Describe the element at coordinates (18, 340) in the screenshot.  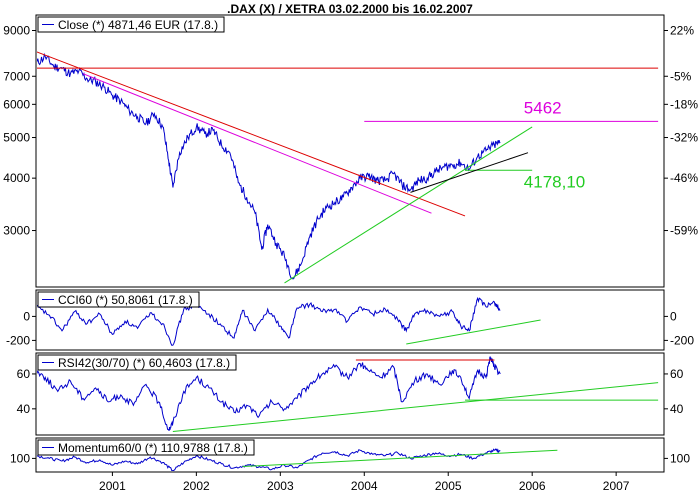
I see `y-tick-label-left: -200` at that location.